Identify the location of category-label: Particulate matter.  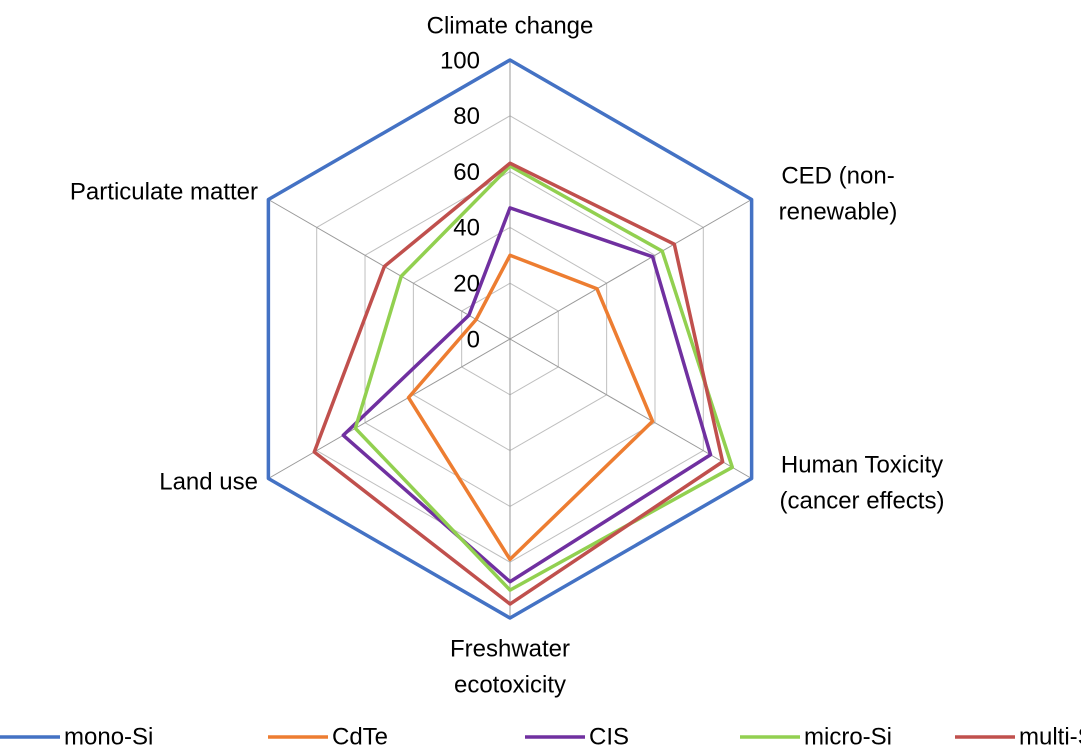
(164, 191).